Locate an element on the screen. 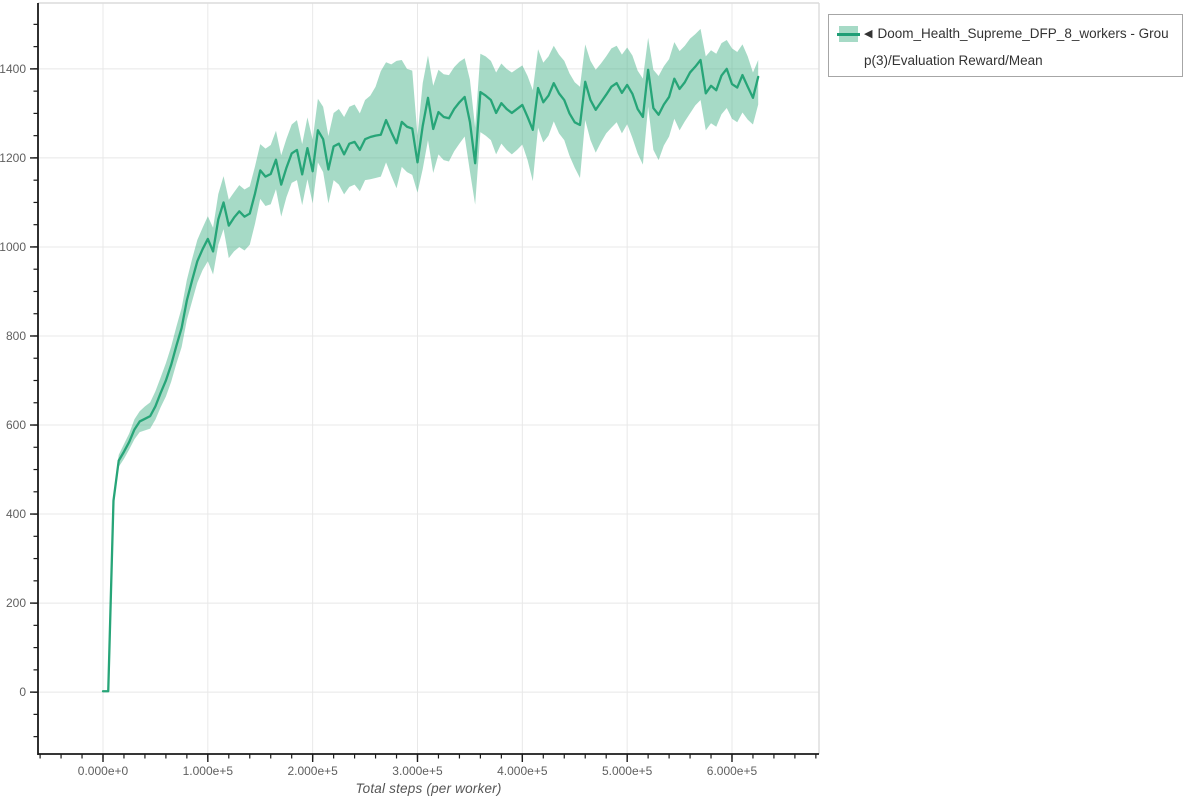 The width and height of the screenshot is (1200, 800). x-tick-label: 6.000e+5 is located at coordinates (732, 771).